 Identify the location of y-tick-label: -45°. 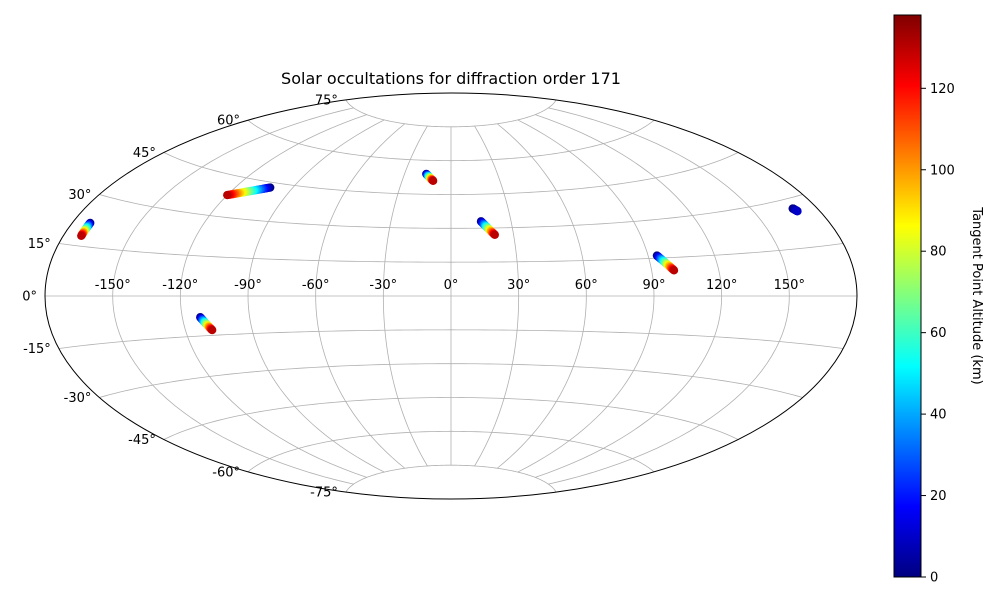
(142, 440).